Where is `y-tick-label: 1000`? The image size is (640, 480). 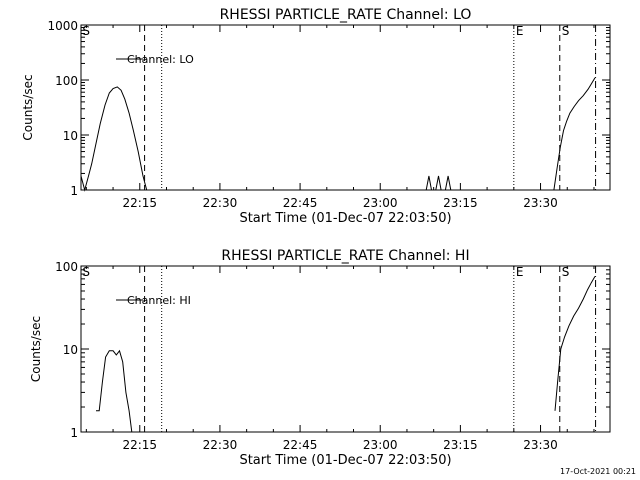
y-tick-label: 1000 is located at coordinates (62, 26).